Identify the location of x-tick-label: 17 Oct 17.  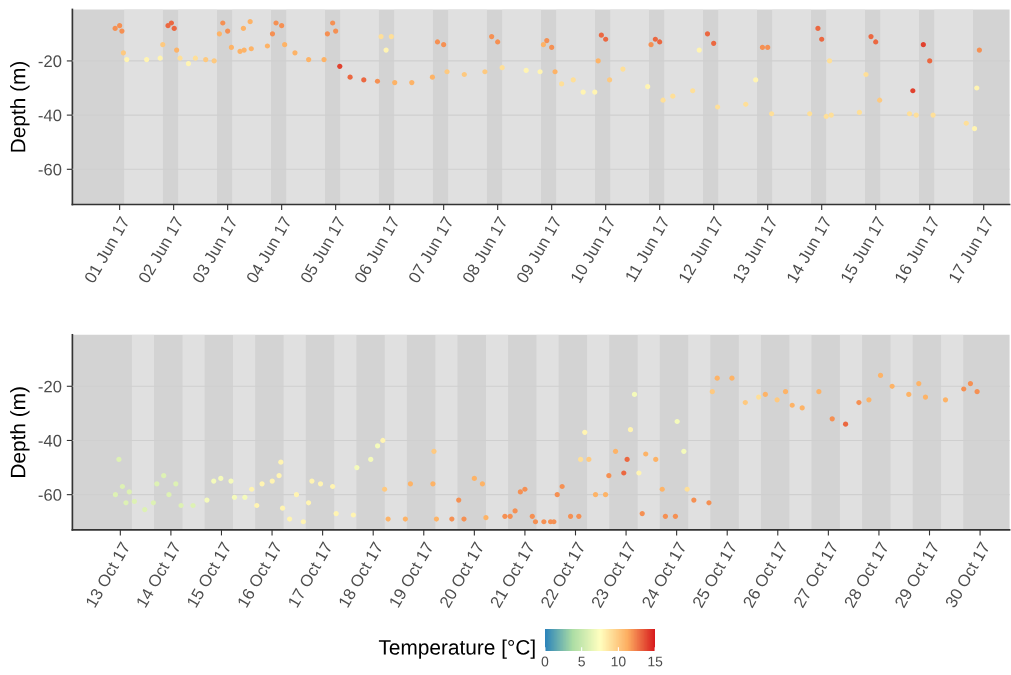
(310, 574).